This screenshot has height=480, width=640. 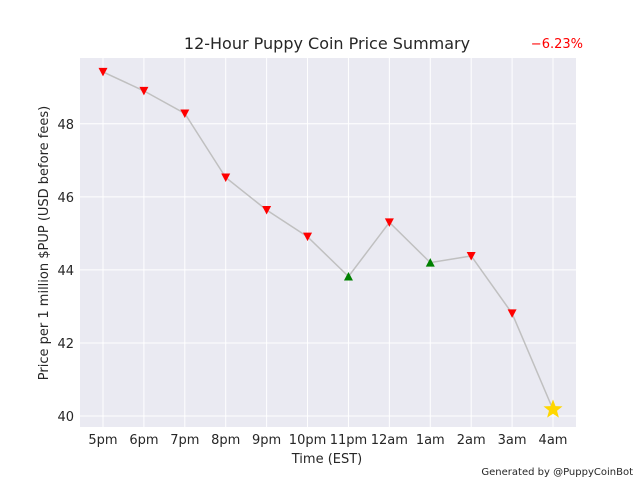 What do you see at coordinates (307, 440) in the screenshot?
I see `x-tick-label: 10pm` at bounding box center [307, 440].